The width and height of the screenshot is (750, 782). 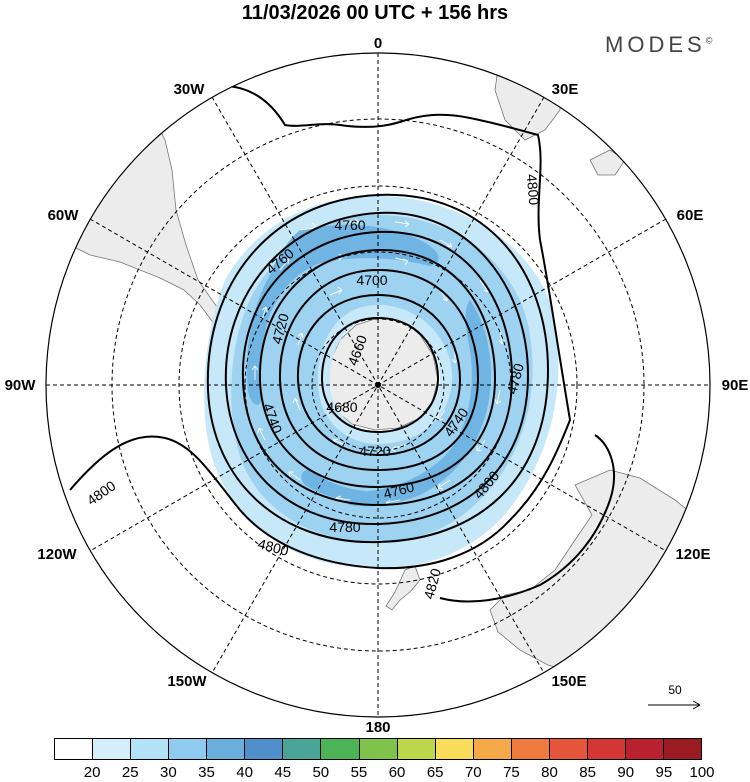 I want to click on lon-label-150e: 150E, so click(x=568, y=681).